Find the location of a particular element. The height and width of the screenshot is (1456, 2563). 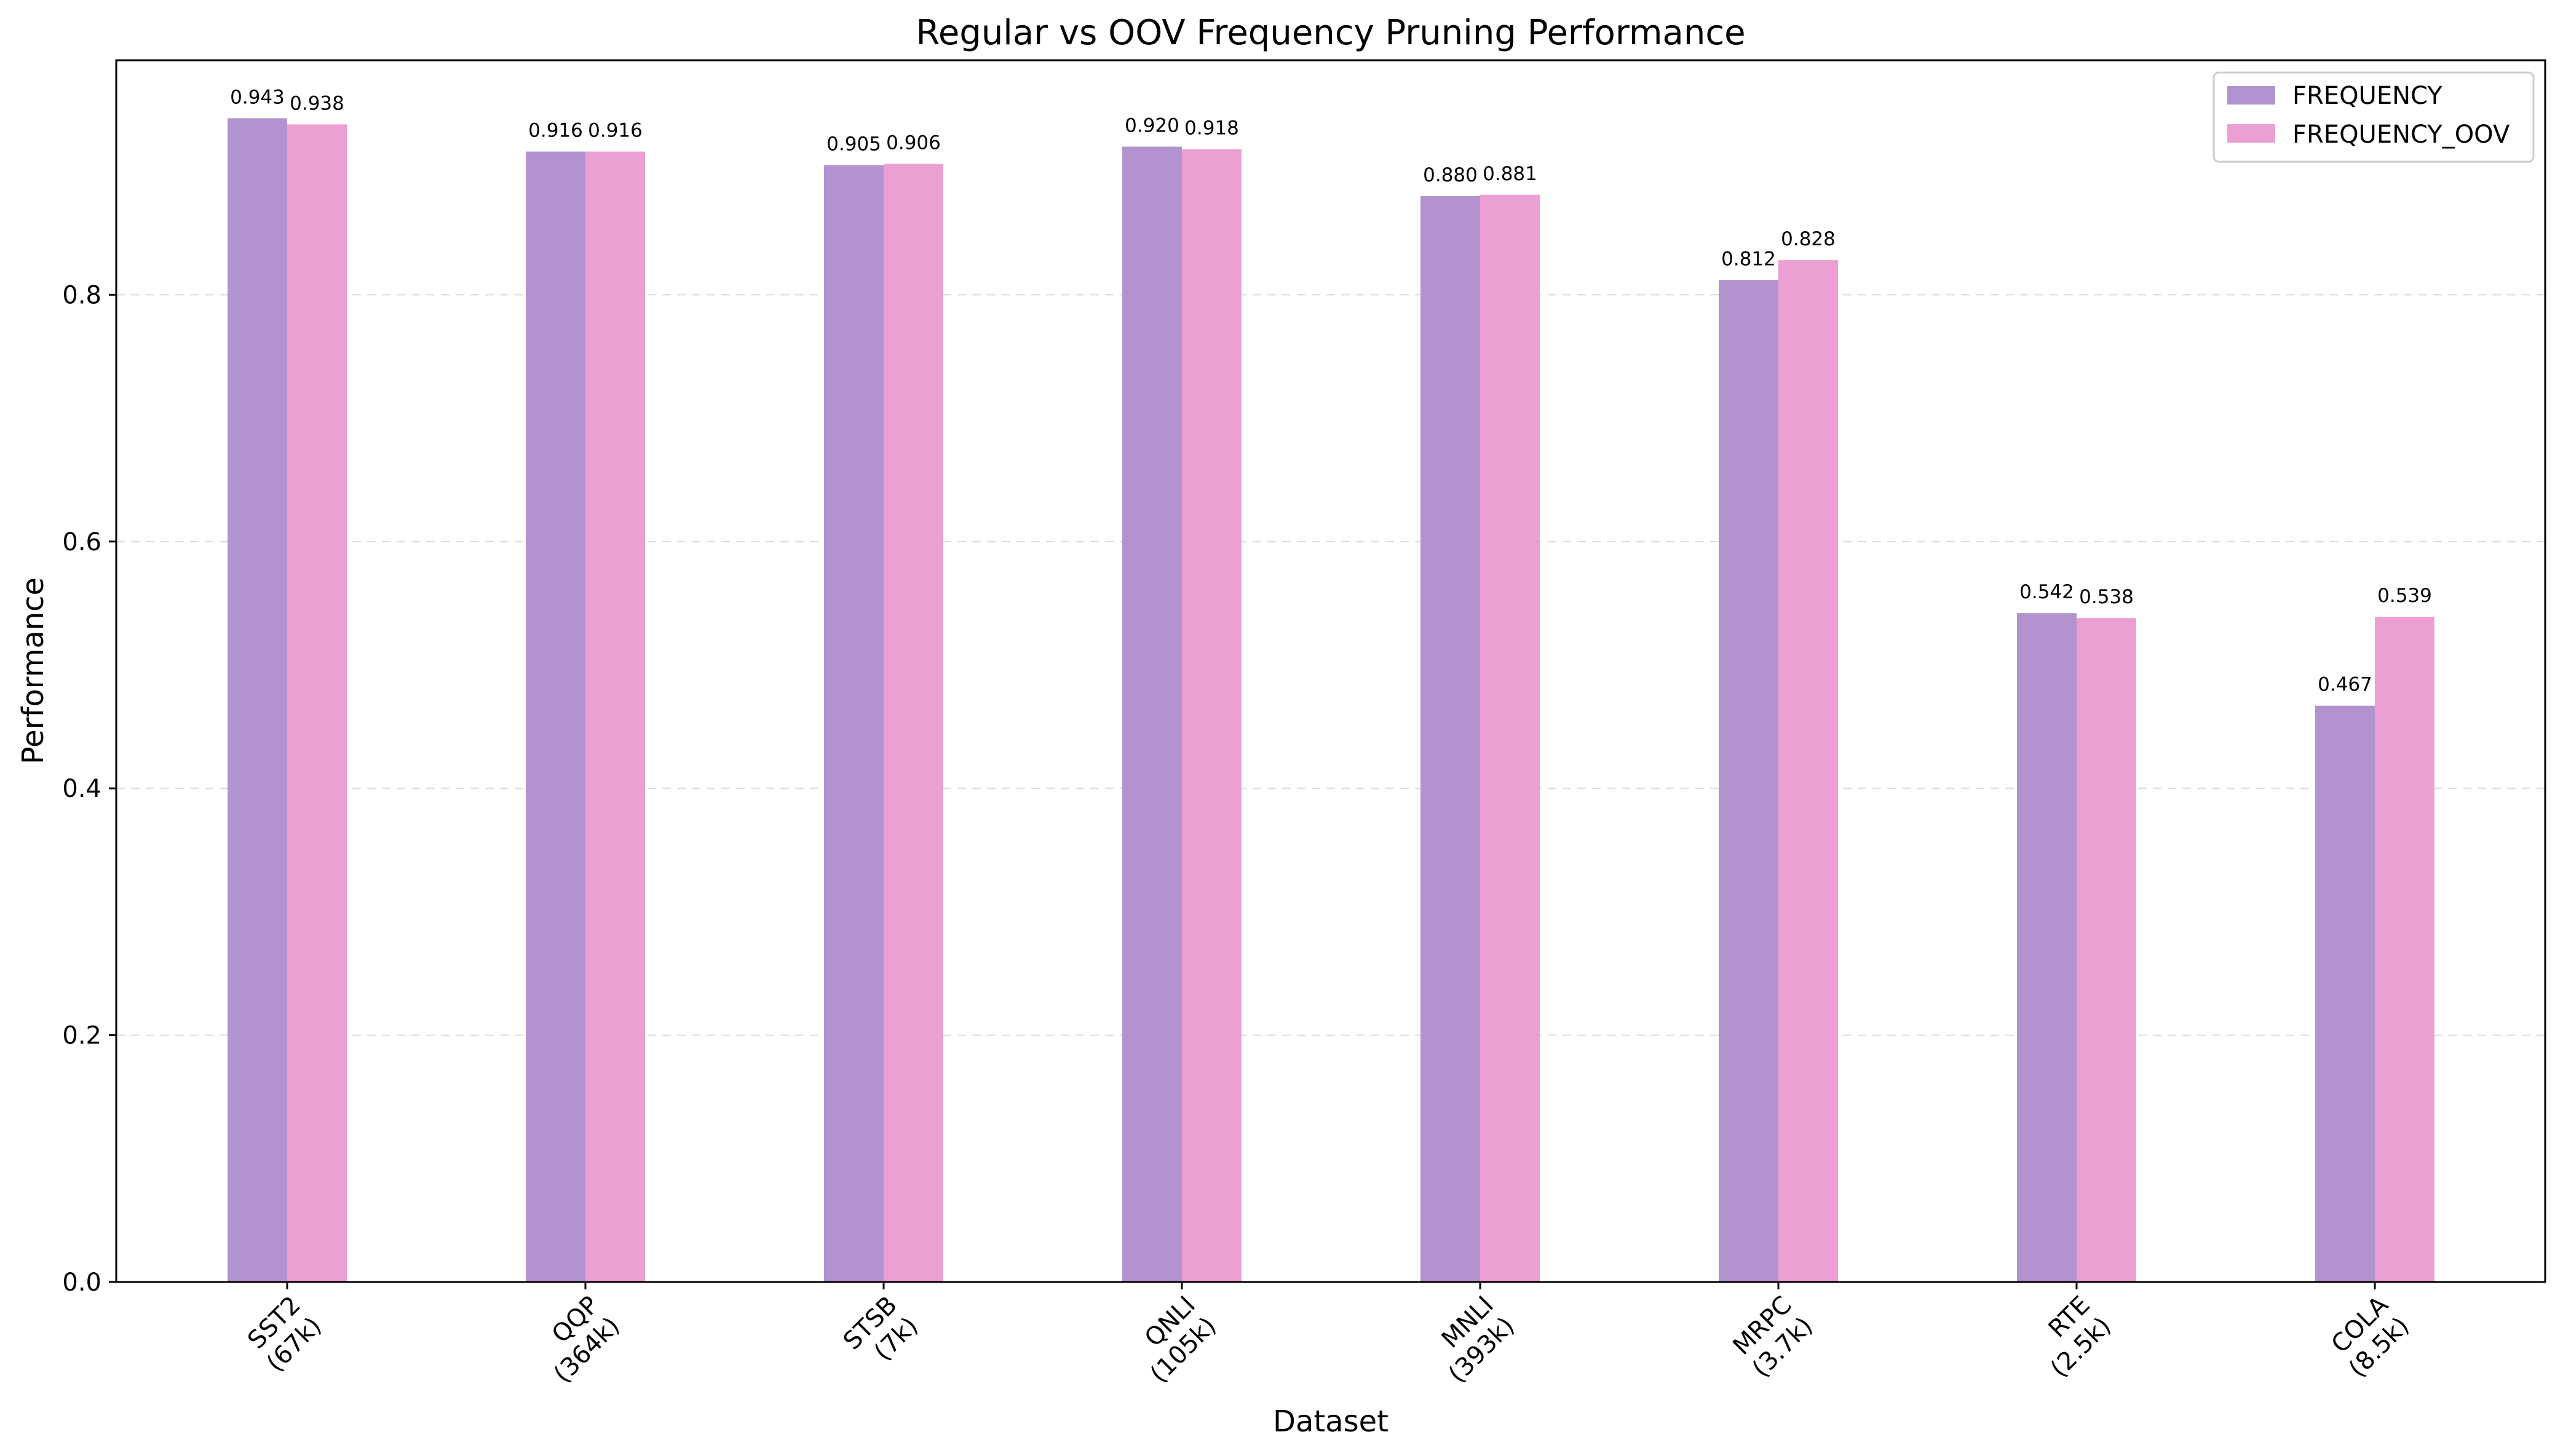

bar-frequency-qqp is located at coordinates (555, 717).